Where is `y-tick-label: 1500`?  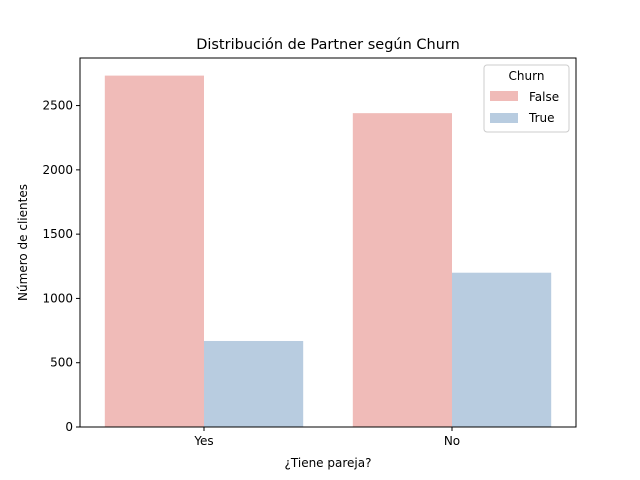
y-tick-label: 1500 is located at coordinates (57, 234).